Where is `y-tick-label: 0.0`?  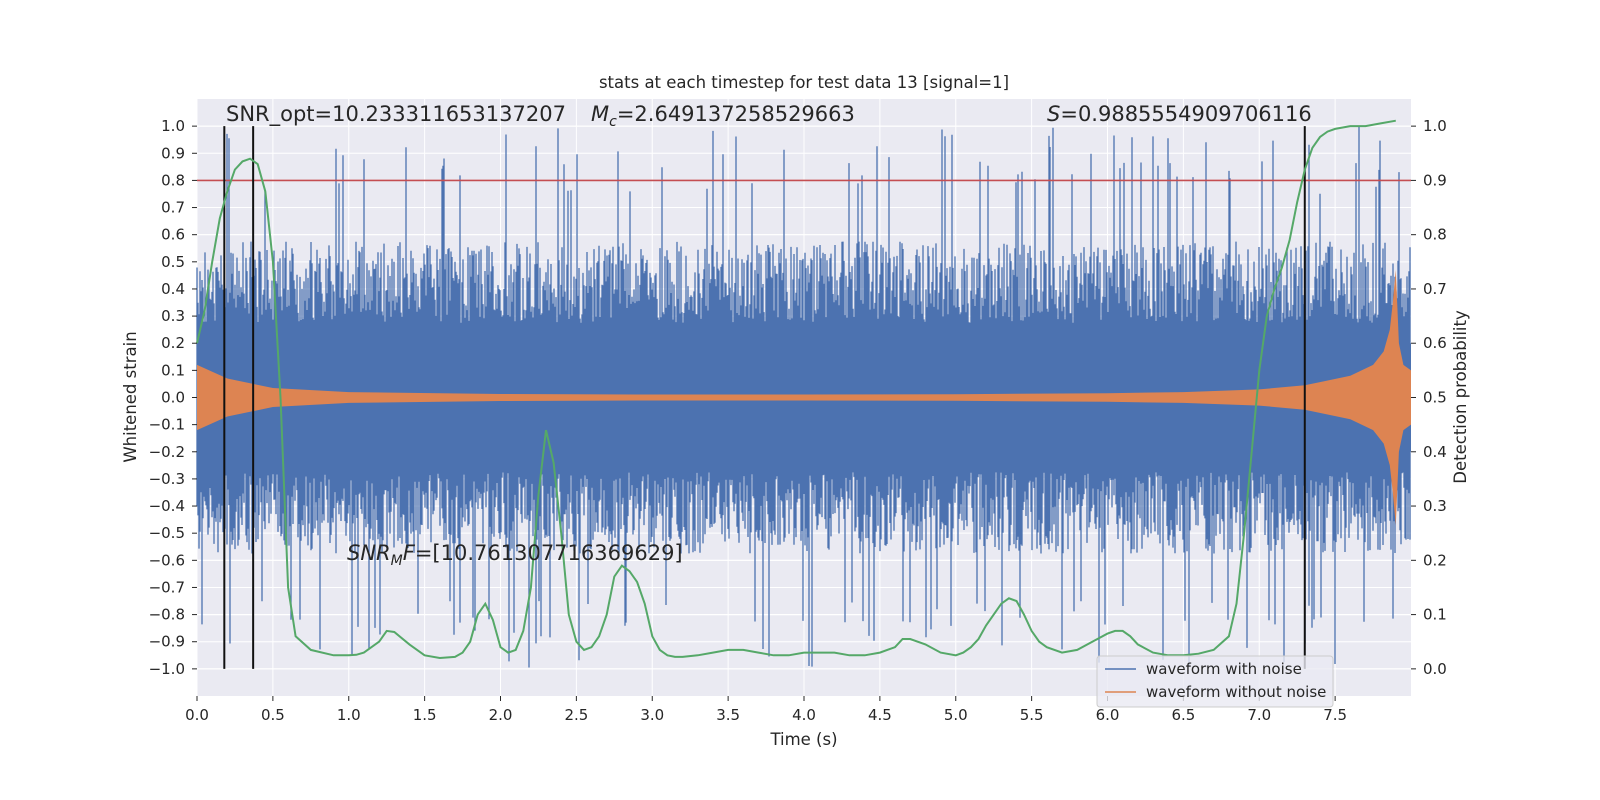
y-tick-label: 0.0 is located at coordinates (173, 398).